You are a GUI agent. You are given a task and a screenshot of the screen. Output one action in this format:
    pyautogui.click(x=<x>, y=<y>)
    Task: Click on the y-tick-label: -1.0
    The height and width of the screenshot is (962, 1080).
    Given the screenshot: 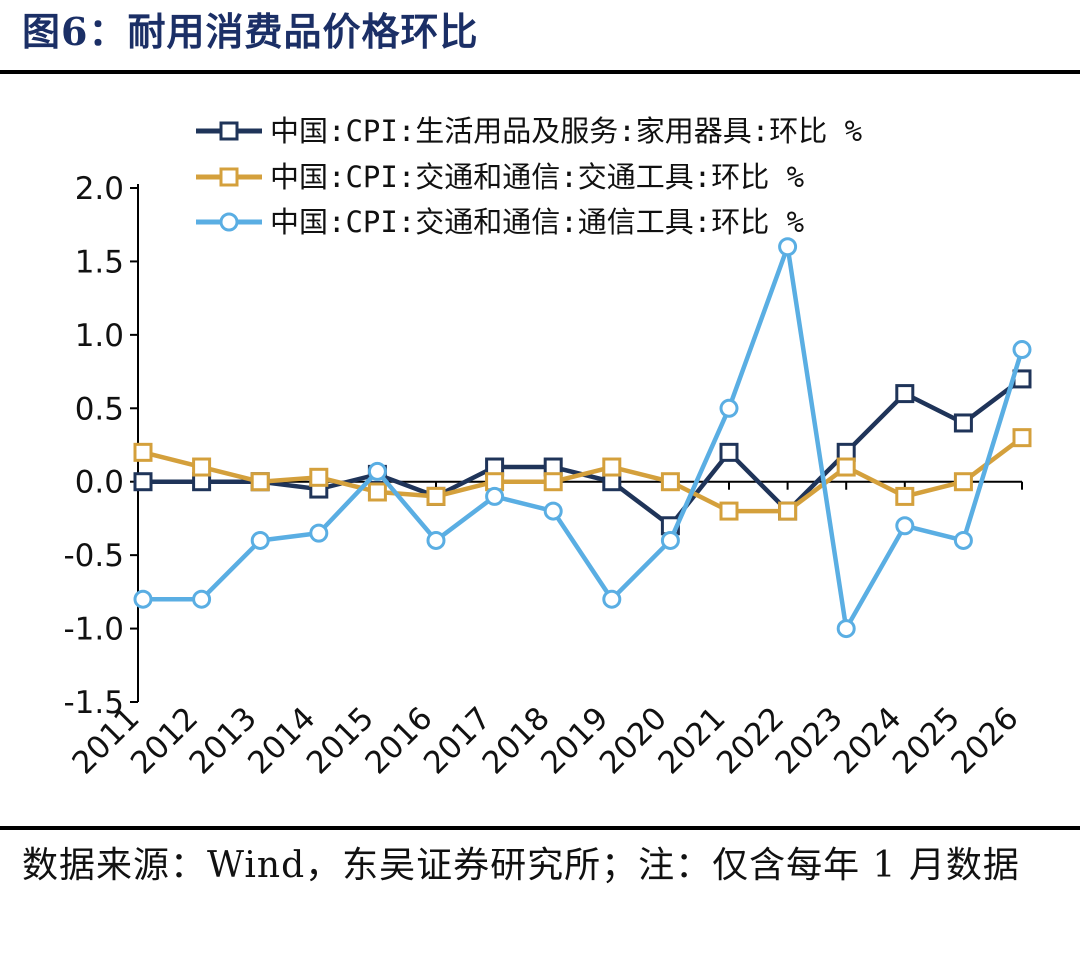 What is the action you would take?
    pyautogui.click(x=94, y=630)
    